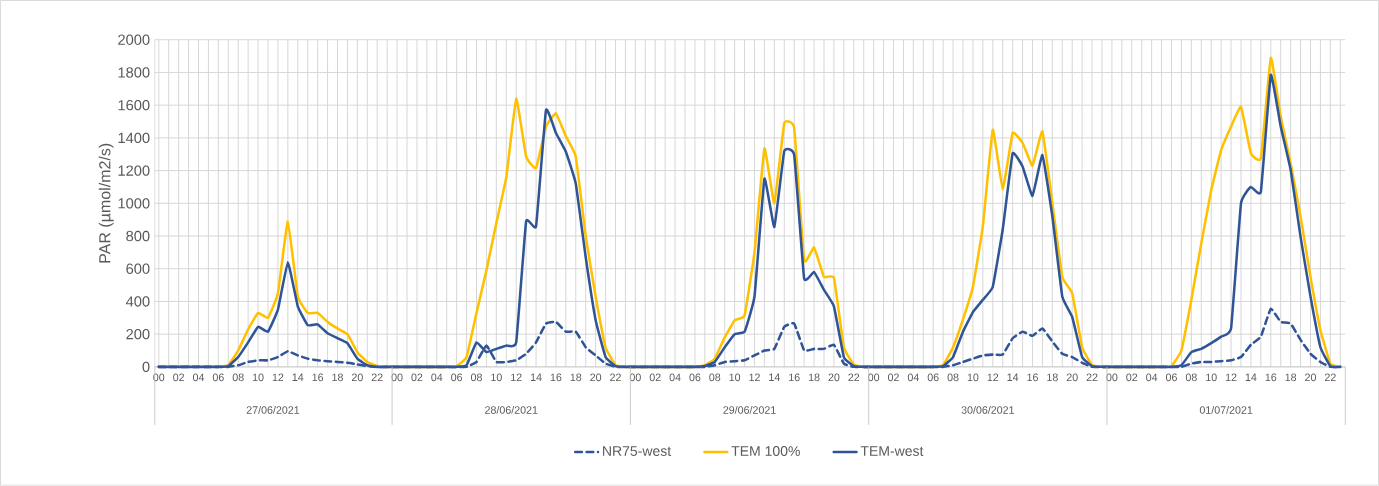 The height and width of the screenshot is (486, 1379). What do you see at coordinates (134, 72) in the screenshot?
I see `y-tick-label: 1800` at bounding box center [134, 72].